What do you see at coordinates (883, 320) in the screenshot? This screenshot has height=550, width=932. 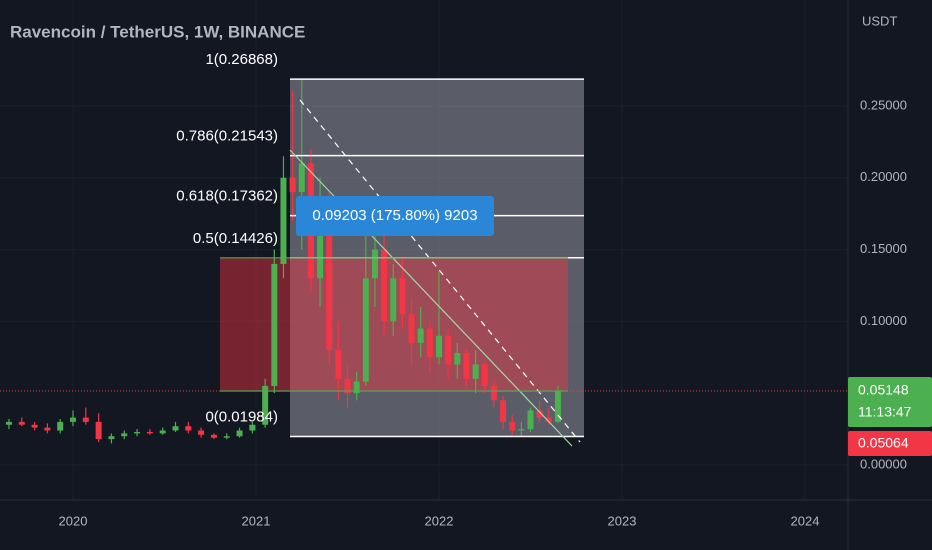 I see `y-tick-label: 0.10000` at bounding box center [883, 320].